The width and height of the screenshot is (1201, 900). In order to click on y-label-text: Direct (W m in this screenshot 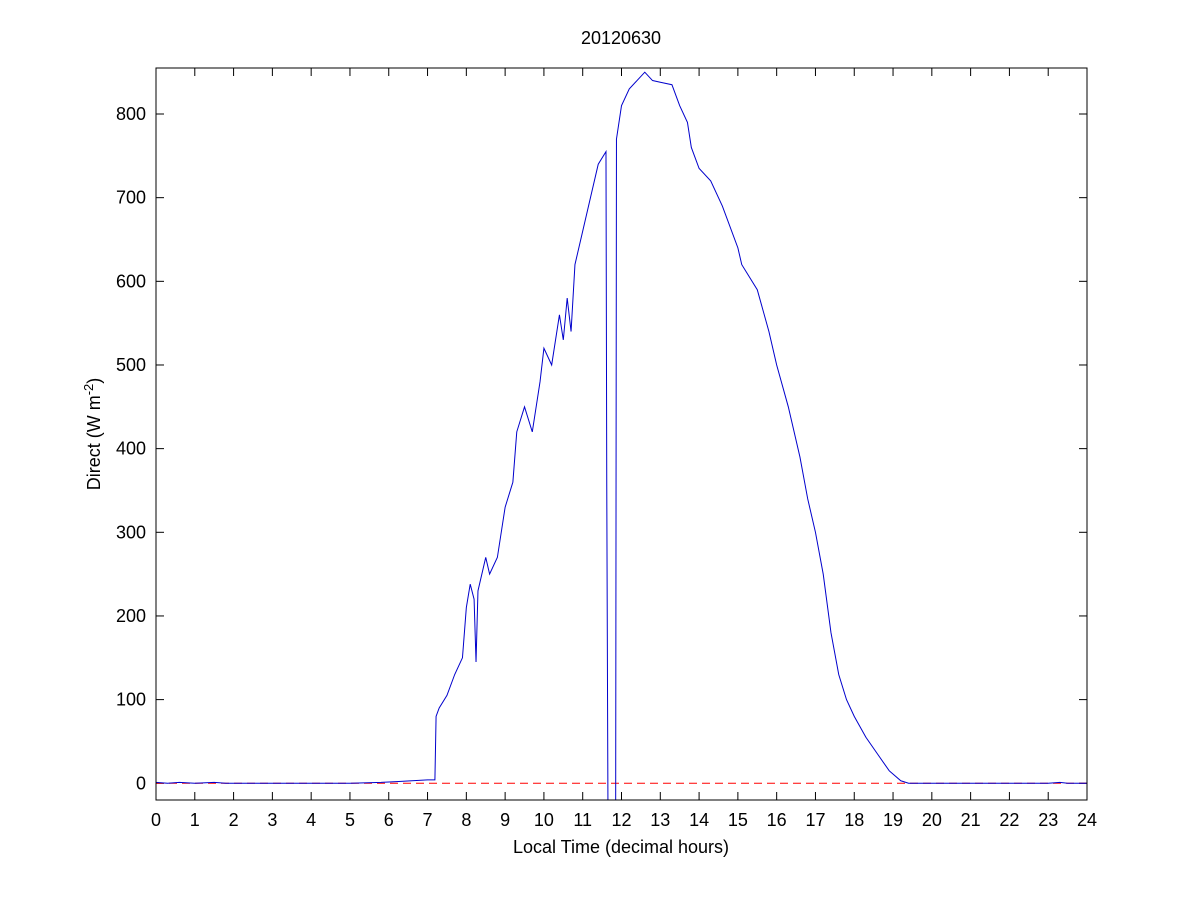, I will do `click(94, 442)`.